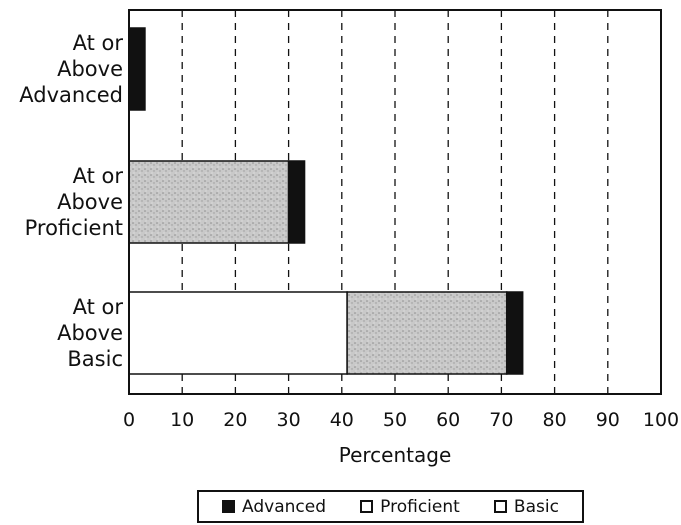 This screenshot has width=681, height=525. I want to click on legend: Advanced Proficient Basic, so click(390, 506).